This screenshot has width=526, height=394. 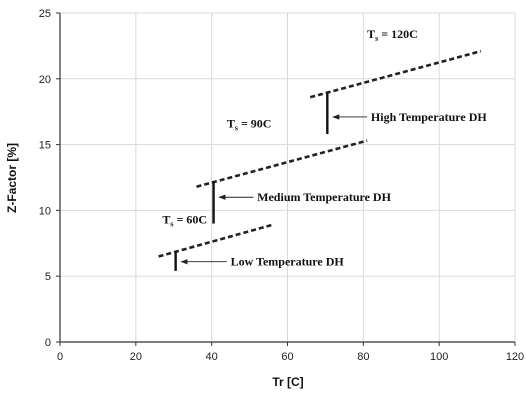 What do you see at coordinates (48, 343) in the screenshot?
I see `y-tick-label: 0` at bounding box center [48, 343].